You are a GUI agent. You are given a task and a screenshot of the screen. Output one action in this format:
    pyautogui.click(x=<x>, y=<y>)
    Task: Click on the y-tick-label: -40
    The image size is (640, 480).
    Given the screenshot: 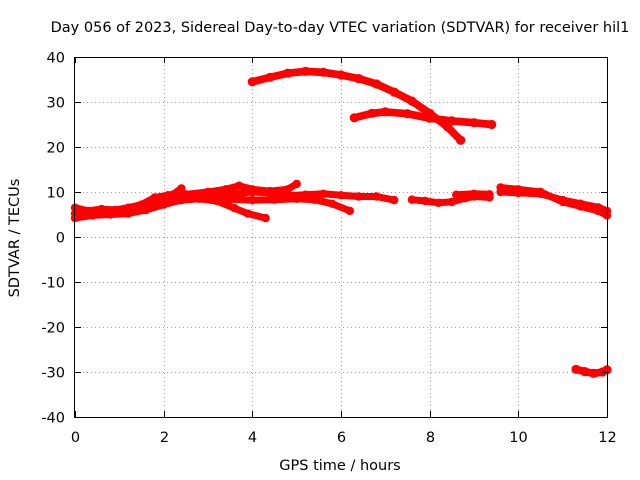 What is the action you would take?
    pyautogui.click(x=53, y=419)
    